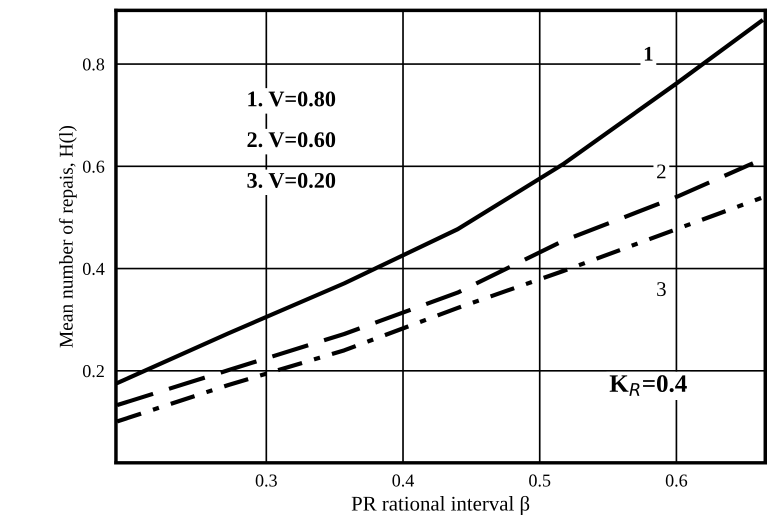 This screenshot has height=520, width=773. Describe the element at coordinates (93, 371) in the screenshot. I see `y-tick-label: 0.2` at that location.